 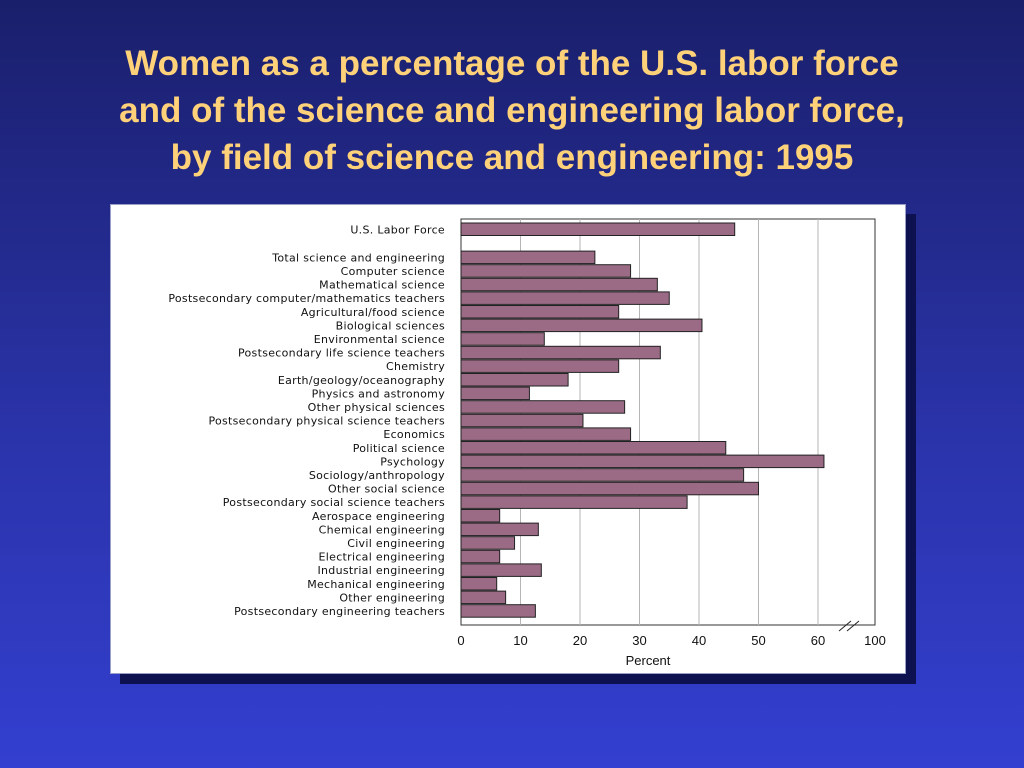 What do you see at coordinates (379, 339) in the screenshot?
I see `category-label: Environmental science` at bounding box center [379, 339].